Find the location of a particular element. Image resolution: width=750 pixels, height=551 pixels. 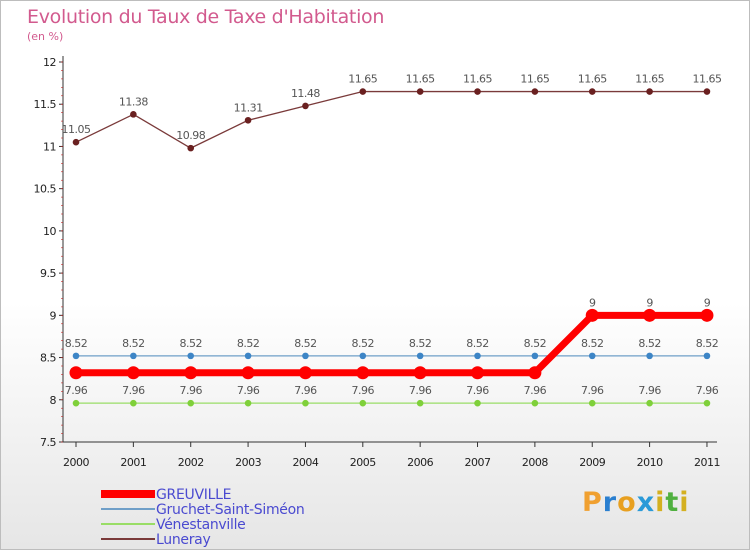

data-label: 11.05 is located at coordinates (76, 129).